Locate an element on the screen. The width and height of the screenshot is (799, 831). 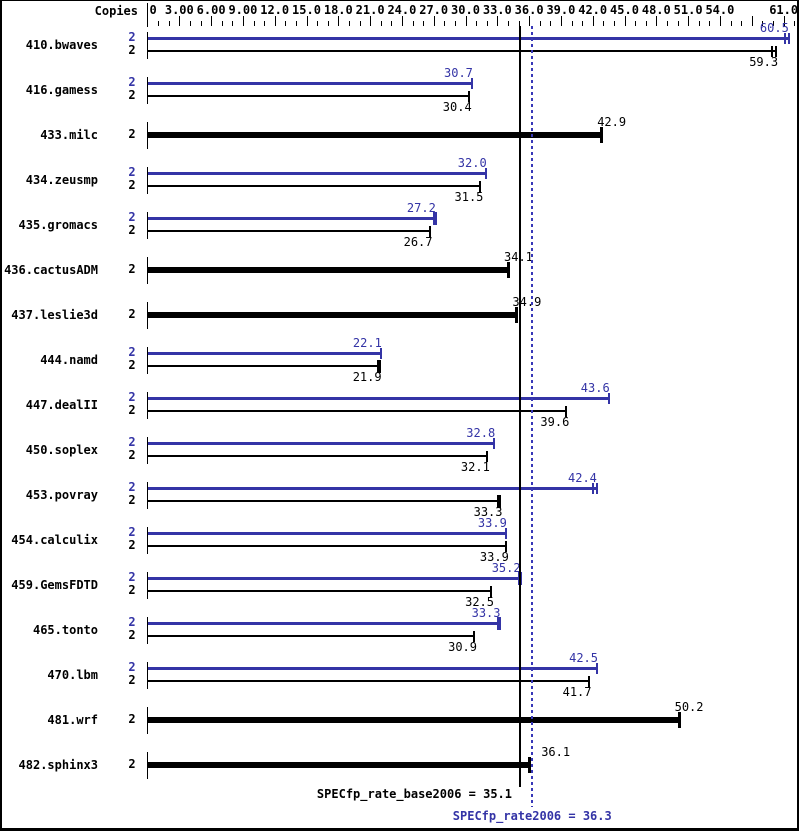
x-axis-tick-label: 51.0 is located at coordinates (688, 10).